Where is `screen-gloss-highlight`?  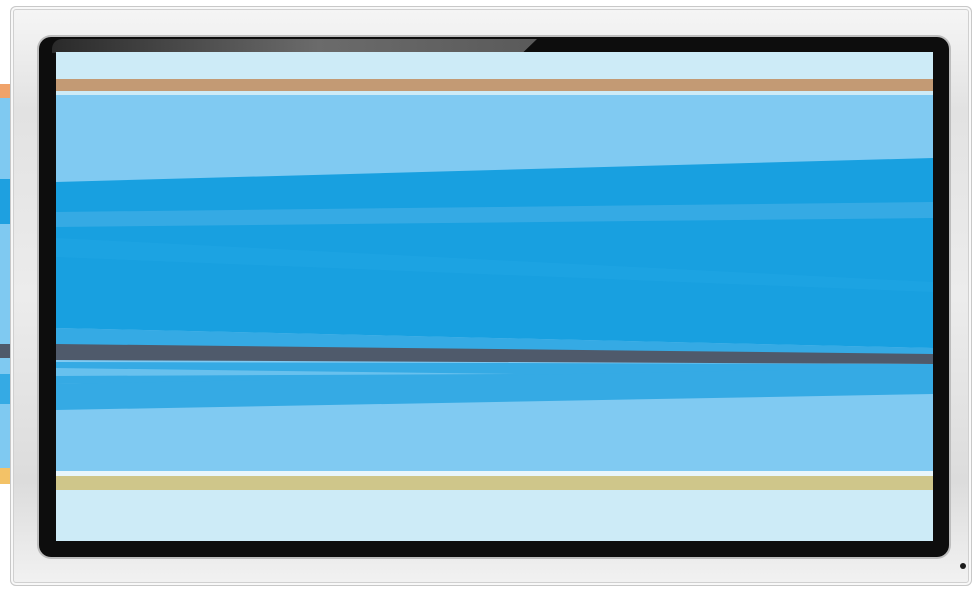
screen-gloss-highlight is located at coordinates (294, 46).